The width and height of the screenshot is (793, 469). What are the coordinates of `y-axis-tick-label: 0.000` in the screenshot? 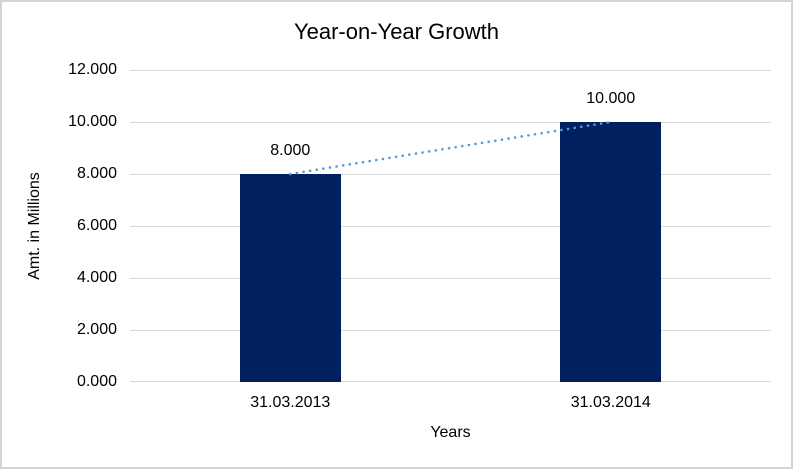 It's located at (96, 381).